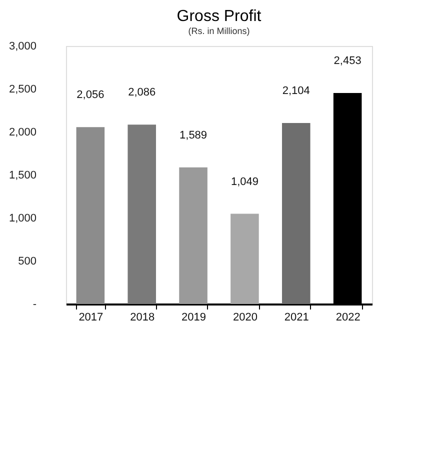 Image resolution: width=446 pixels, height=464 pixels. What do you see at coordinates (22, 176) in the screenshot?
I see `y-tick-label: 1,500` at bounding box center [22, 176].